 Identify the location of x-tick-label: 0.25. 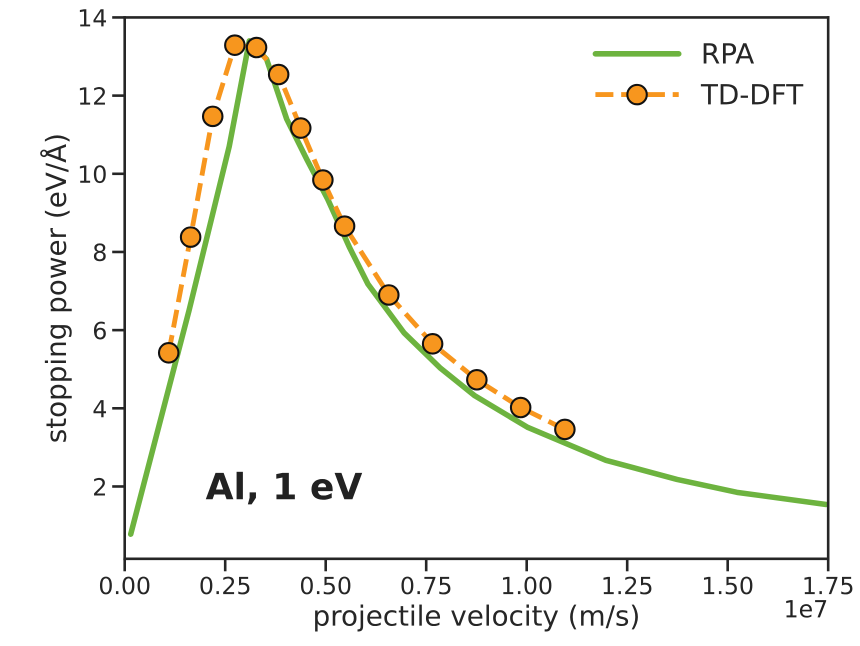
(225, 585).